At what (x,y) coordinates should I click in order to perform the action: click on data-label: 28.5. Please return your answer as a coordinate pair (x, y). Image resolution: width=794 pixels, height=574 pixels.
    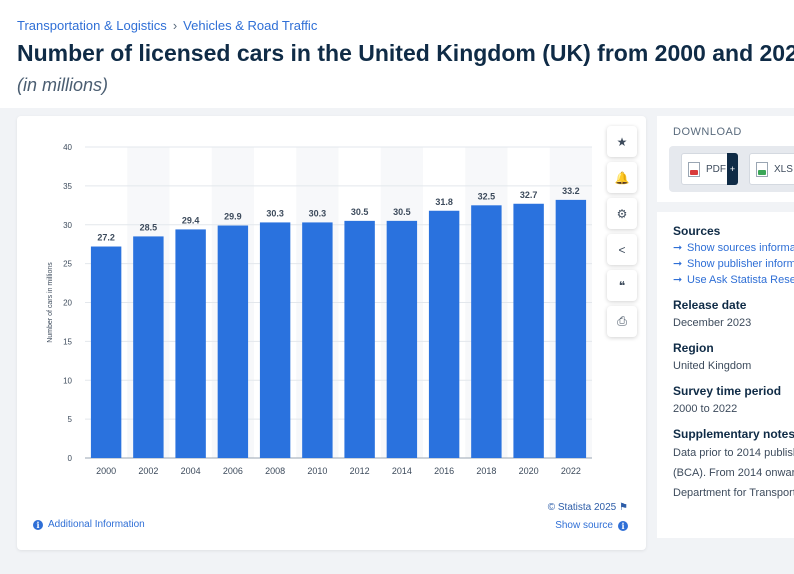
    Looking at the image, I should click on (149, 227).